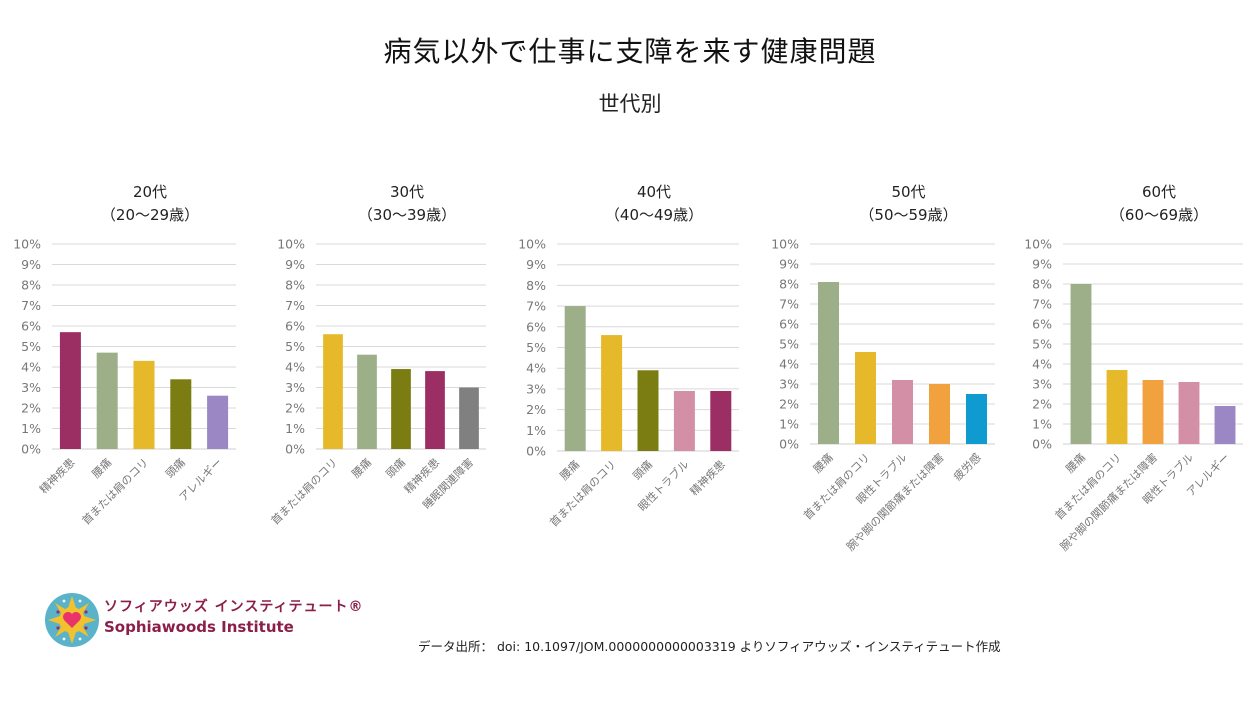 Image resolution: width=1260 pixels, height=709 pixels. What do you see at coordinates (407, 215) in the screenshot?
I see `panel-subtitle: （30～39歳）` at bounding box center [407, 215].